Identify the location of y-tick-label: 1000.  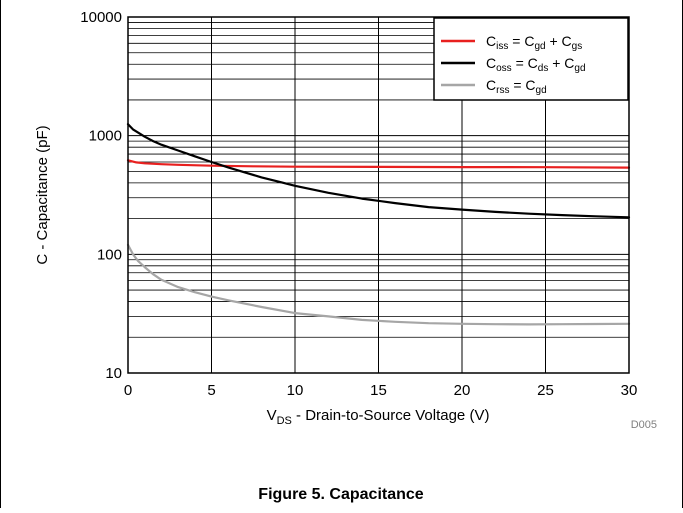
(105, 136).